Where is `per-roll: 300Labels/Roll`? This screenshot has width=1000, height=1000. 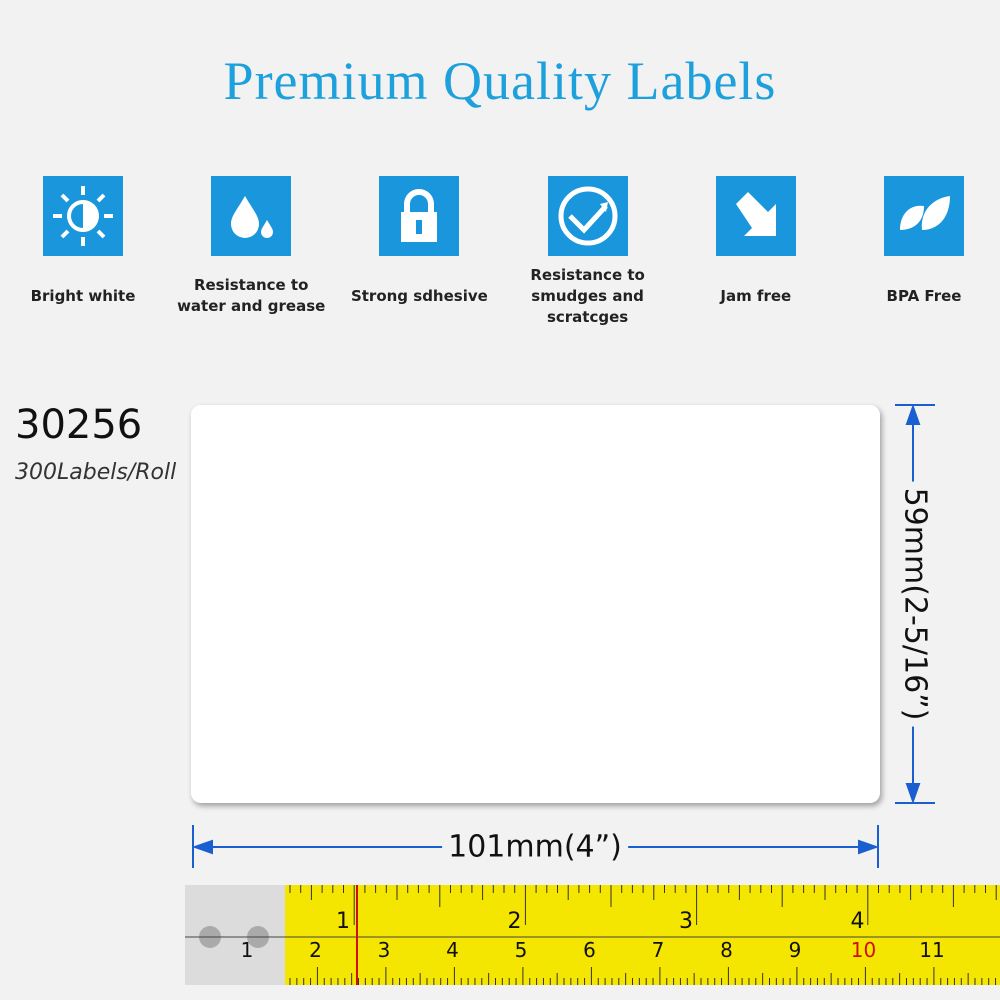
per-roll: 300Labels/Roll is located at coordinates (96, 472).